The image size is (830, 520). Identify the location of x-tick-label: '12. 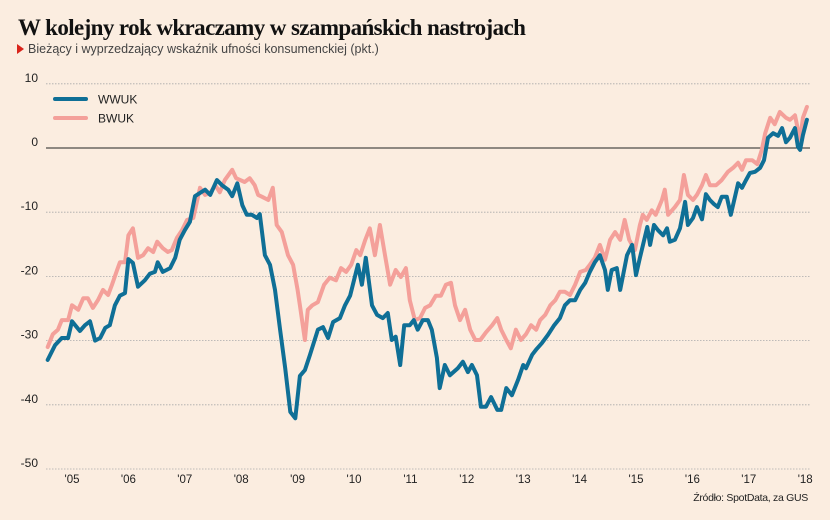
(466, 480).